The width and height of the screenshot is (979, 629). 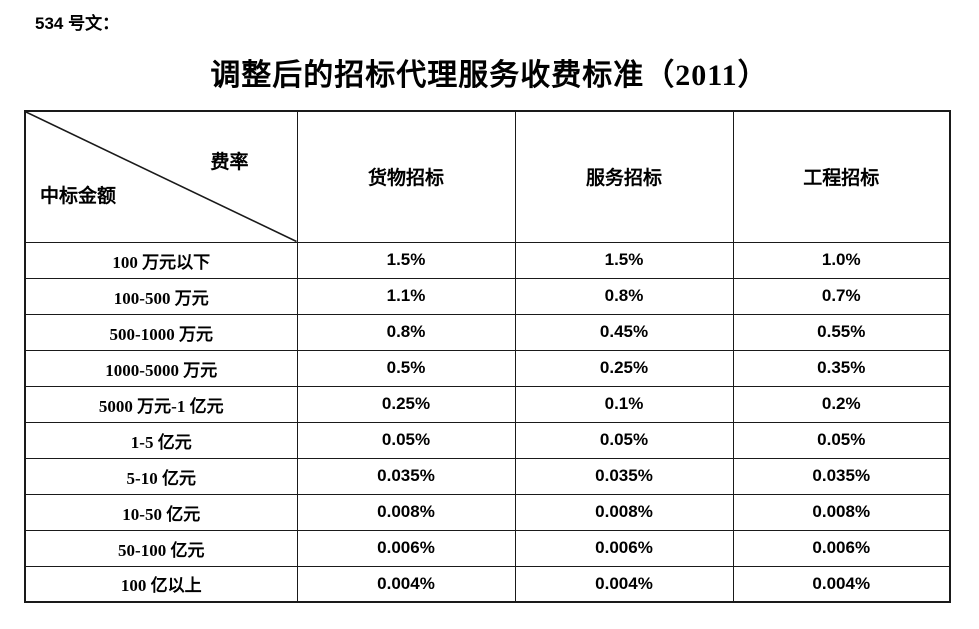 I want to click on table-row: 100 万元以下 1.5% 1.5% 1.0%, so click(x=487, y=260).